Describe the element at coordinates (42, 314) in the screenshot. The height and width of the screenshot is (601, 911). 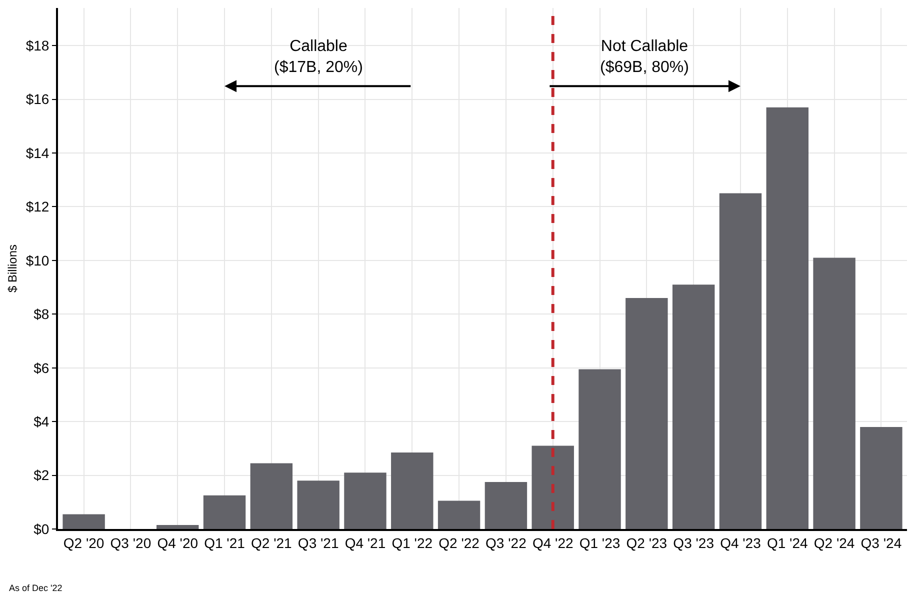
I see `y-tick-label: $8` at that location.